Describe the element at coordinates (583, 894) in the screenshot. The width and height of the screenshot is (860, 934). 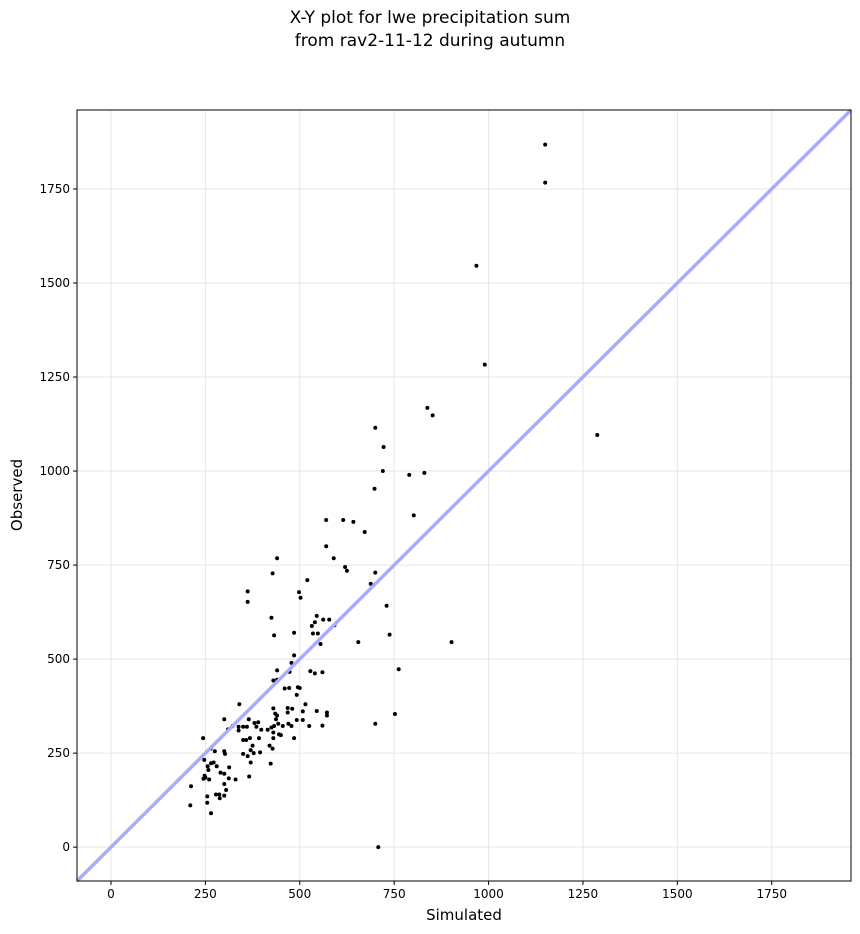
I see `x-tick-label: 1250` at that location.